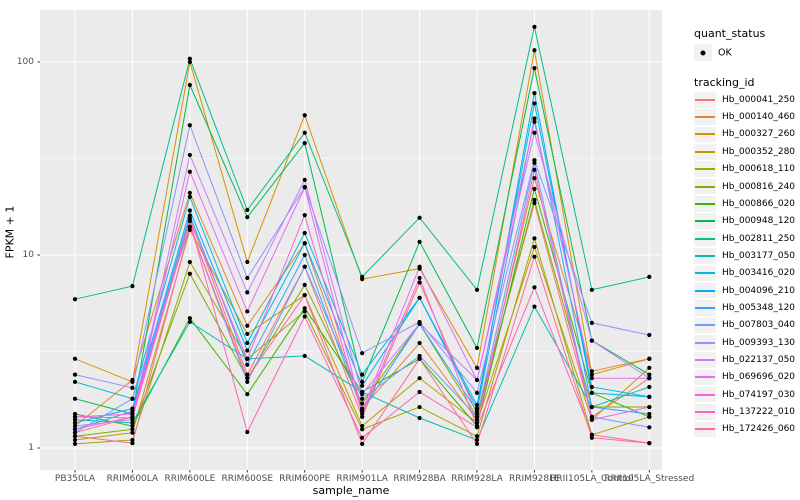  Describe the element at coordinates (759, 99) in the screenshot. I see `legend-label-Hb_000041_250: Hb_000041_250` at that location.